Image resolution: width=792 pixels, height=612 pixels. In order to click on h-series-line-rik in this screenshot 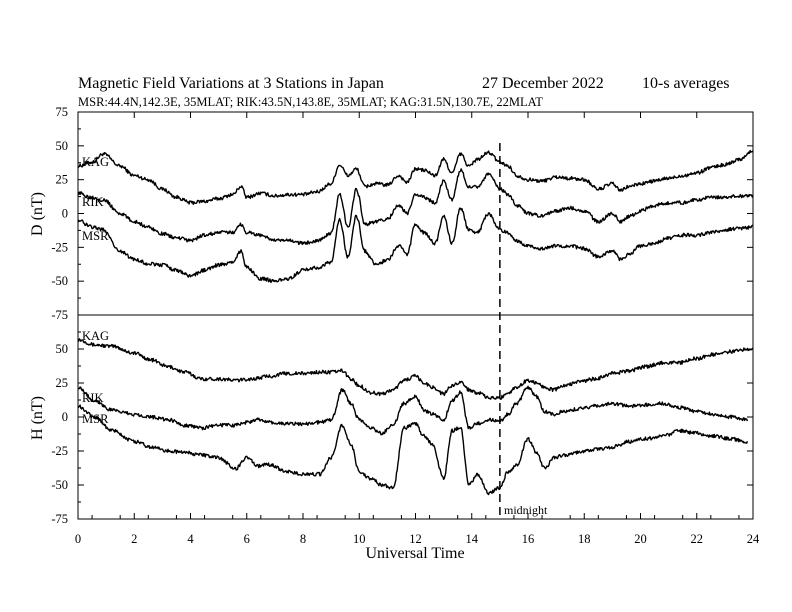, I will do `click(413, 410)`.